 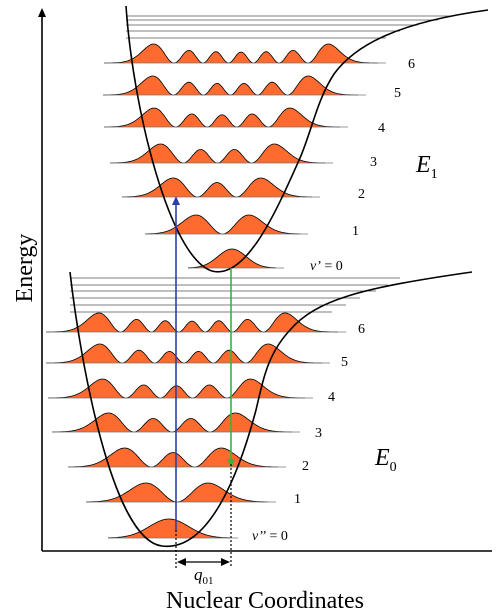 What do you see at coordinates (397, 93) in the screenshot?
I see `upper-level-label: 5` at bounding box center [397, 93].